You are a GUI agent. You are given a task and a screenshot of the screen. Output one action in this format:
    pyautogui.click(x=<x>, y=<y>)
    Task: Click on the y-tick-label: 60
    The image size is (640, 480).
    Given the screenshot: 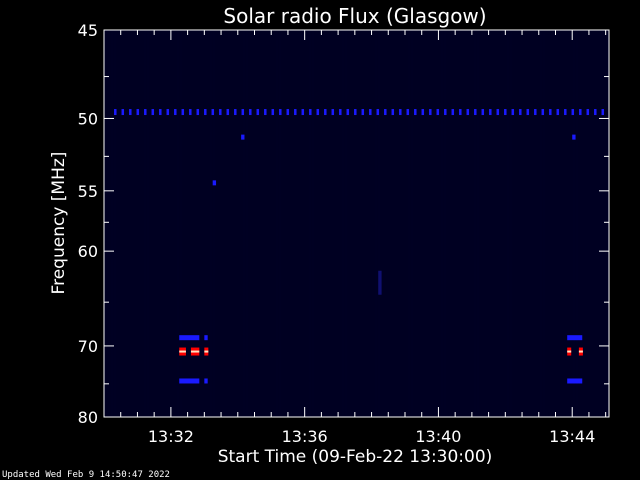 What is the action you would take?
    pyautogui.click(x=88, y=251)
    